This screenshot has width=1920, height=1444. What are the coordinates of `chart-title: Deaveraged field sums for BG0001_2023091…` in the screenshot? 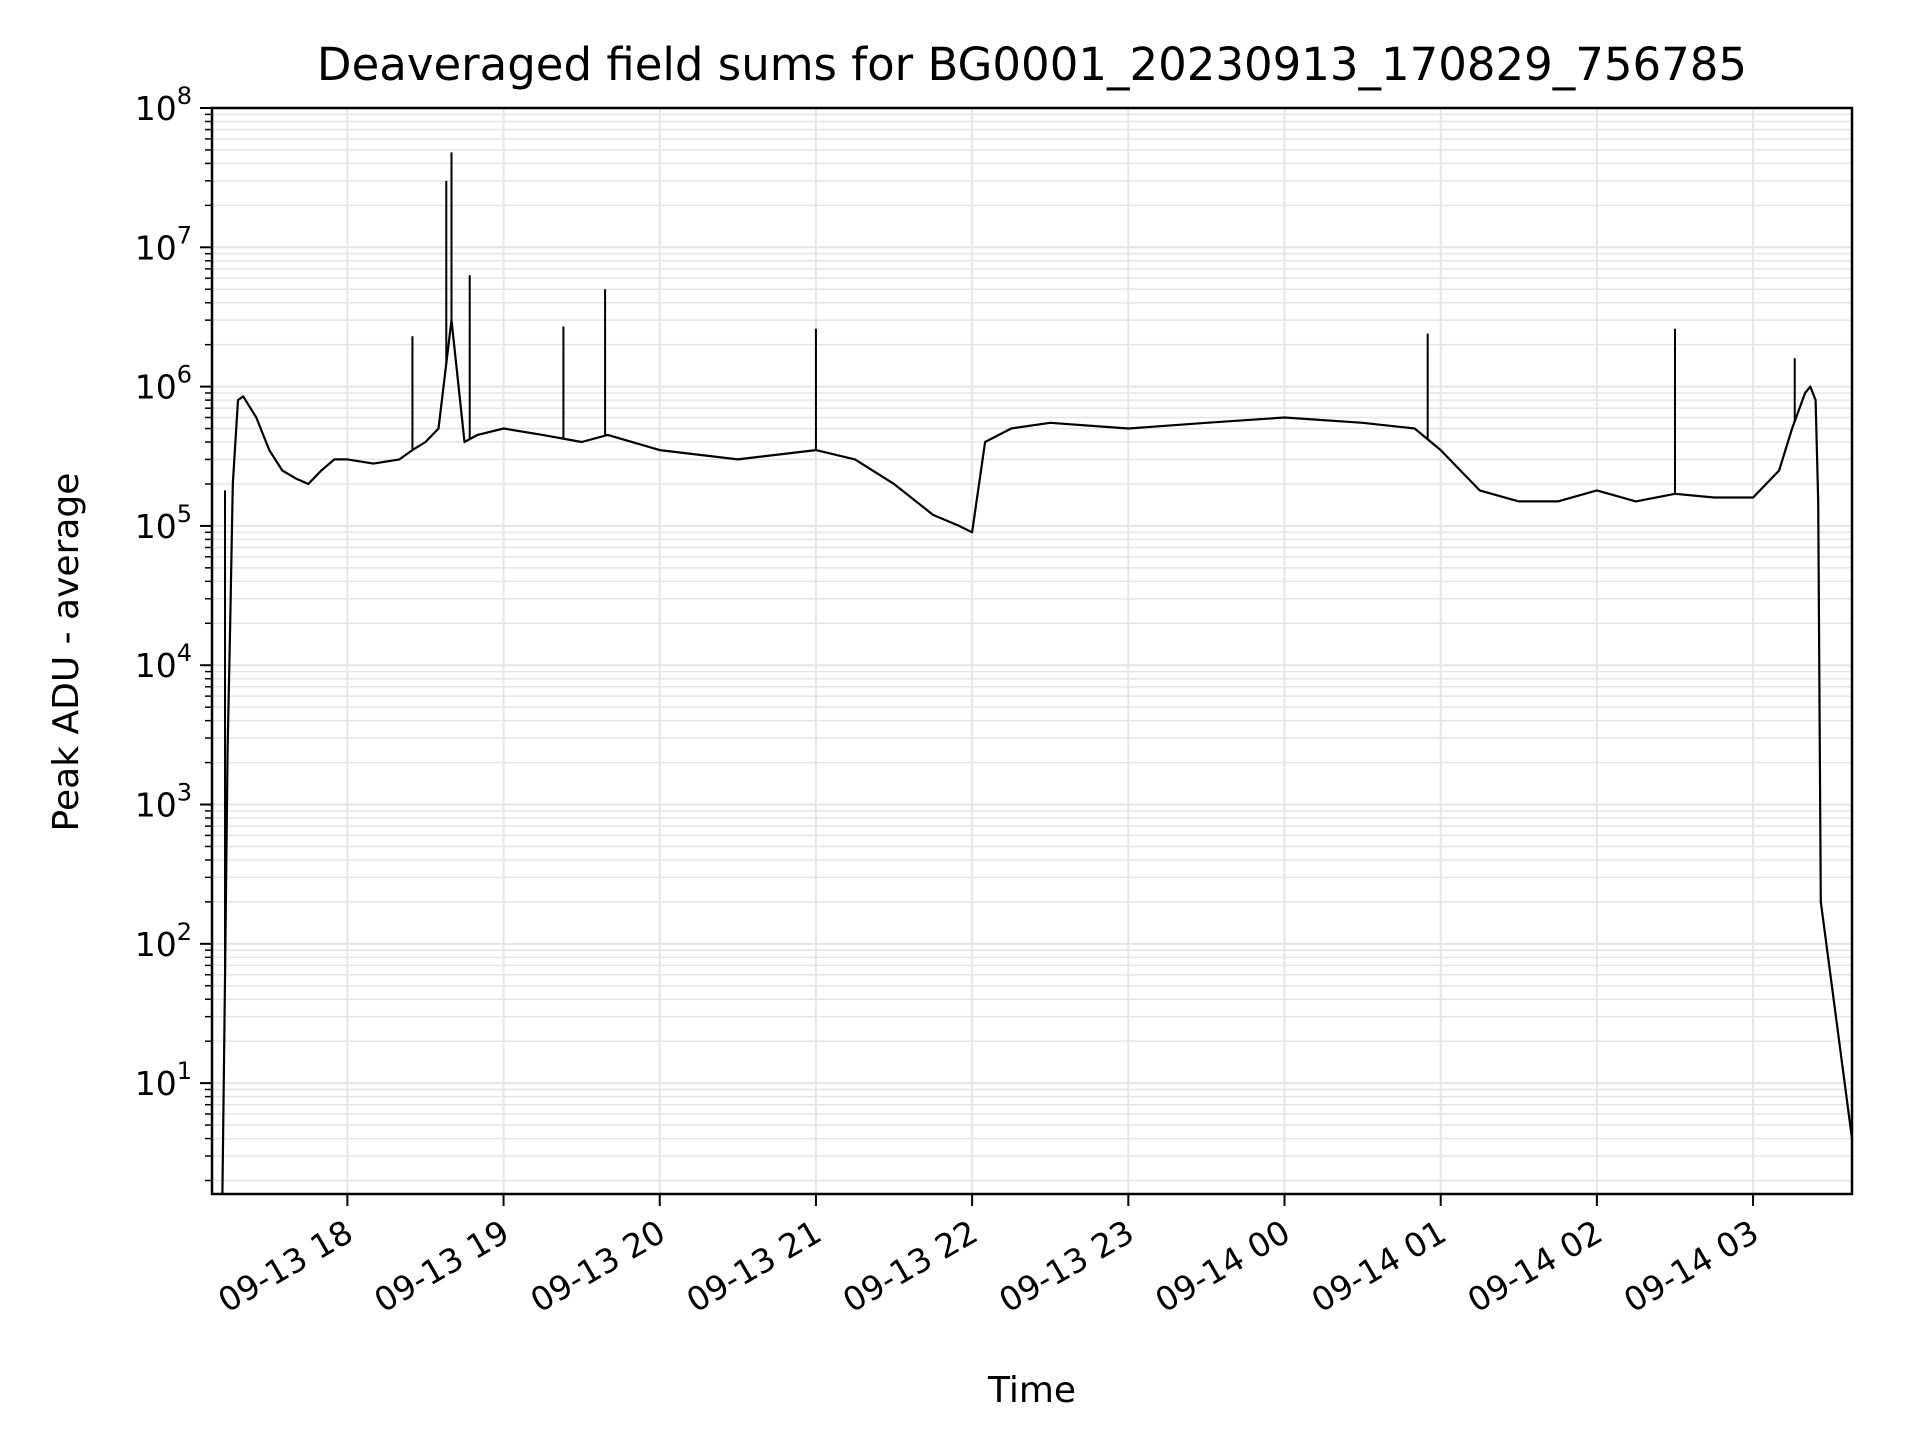 It's located at (1032, 64).